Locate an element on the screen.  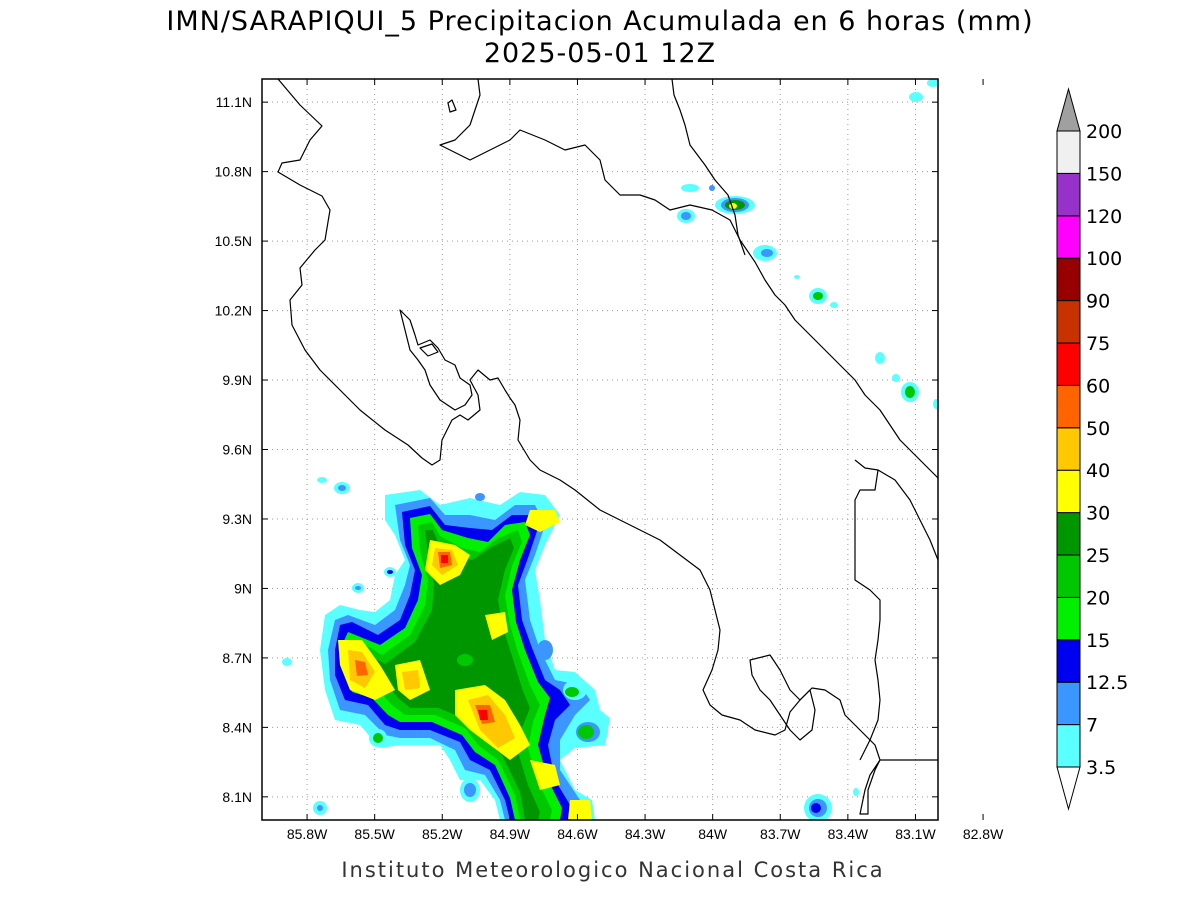
panama-border is located at coordinates (896, 610).